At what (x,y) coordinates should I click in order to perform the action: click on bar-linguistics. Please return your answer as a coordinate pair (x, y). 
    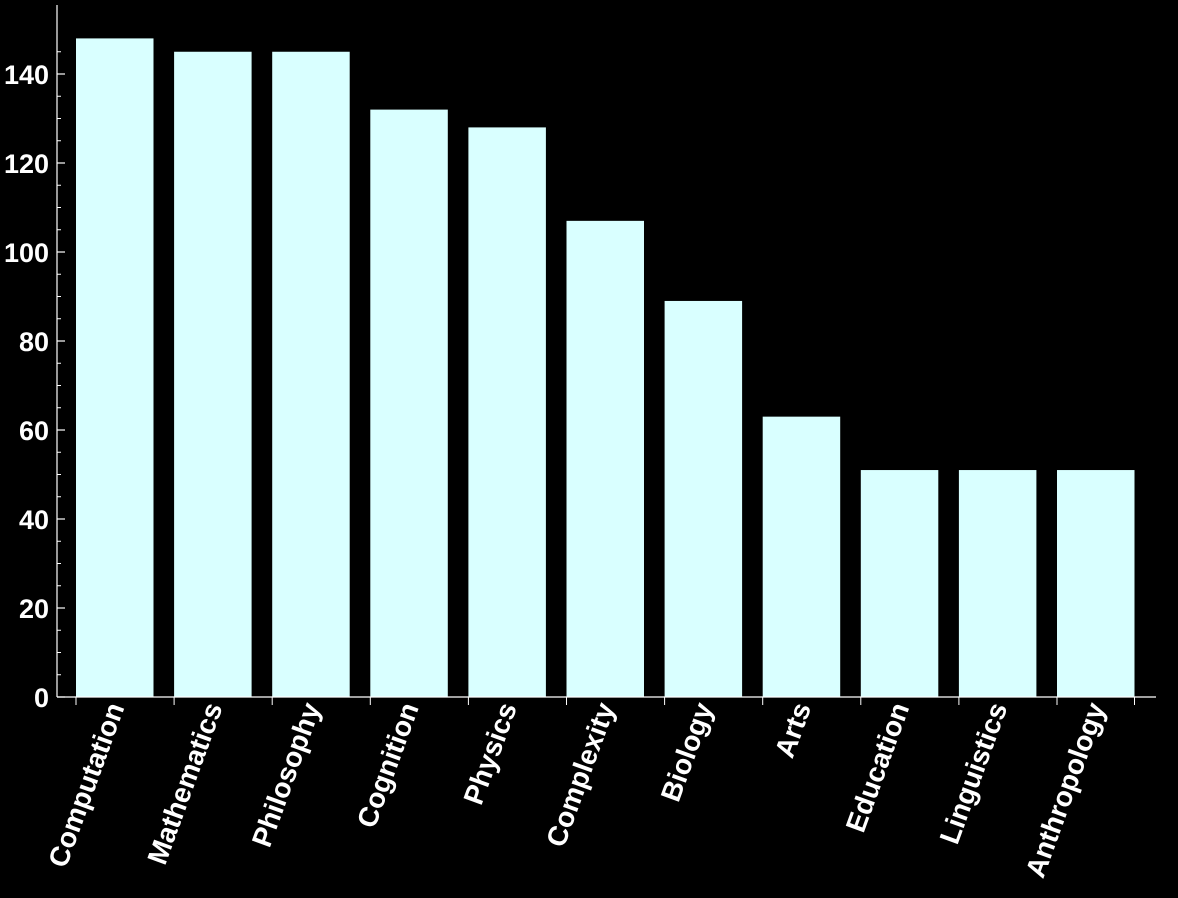
    Looking at the image, I should click on (997, 583).